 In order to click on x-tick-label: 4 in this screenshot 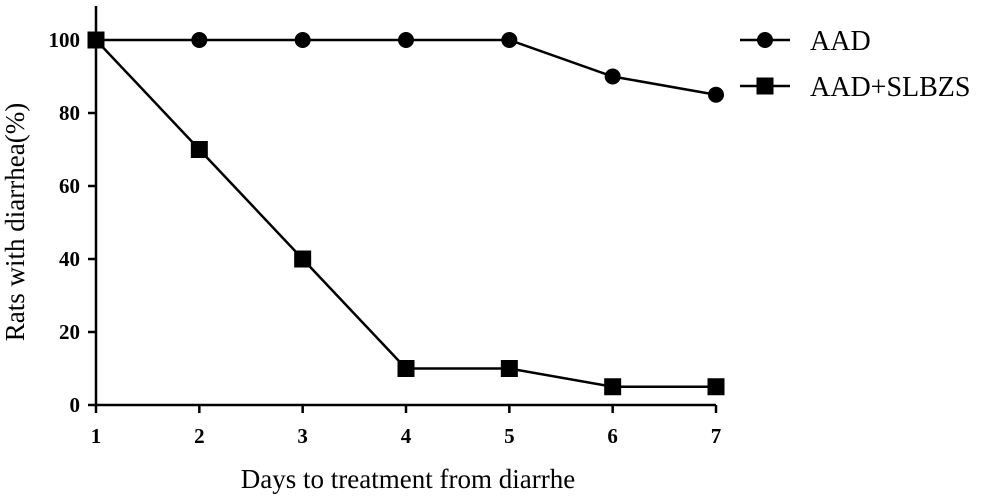, I will do `click(406, 436)`.